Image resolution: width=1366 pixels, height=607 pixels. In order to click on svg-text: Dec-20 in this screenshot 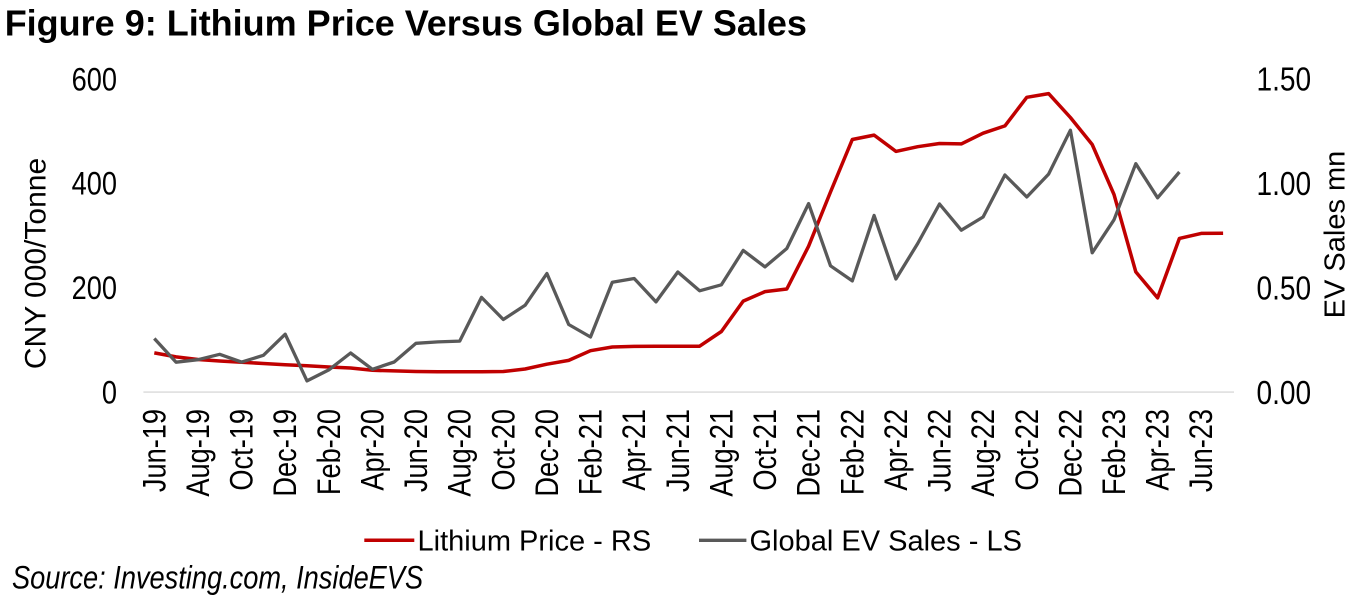, I will do `click(548, 453)`.